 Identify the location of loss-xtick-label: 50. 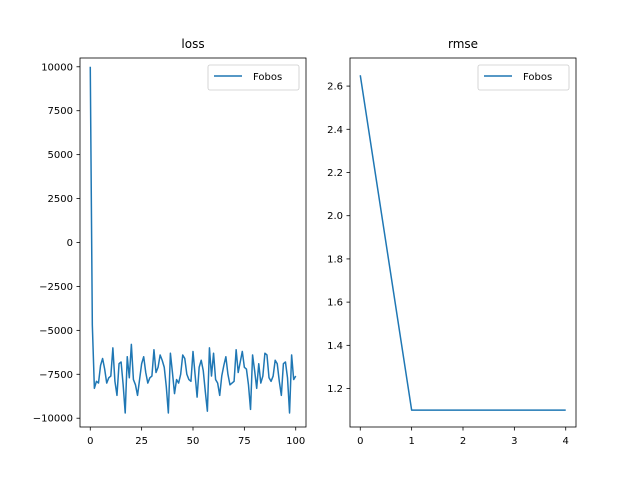
(193, 441).